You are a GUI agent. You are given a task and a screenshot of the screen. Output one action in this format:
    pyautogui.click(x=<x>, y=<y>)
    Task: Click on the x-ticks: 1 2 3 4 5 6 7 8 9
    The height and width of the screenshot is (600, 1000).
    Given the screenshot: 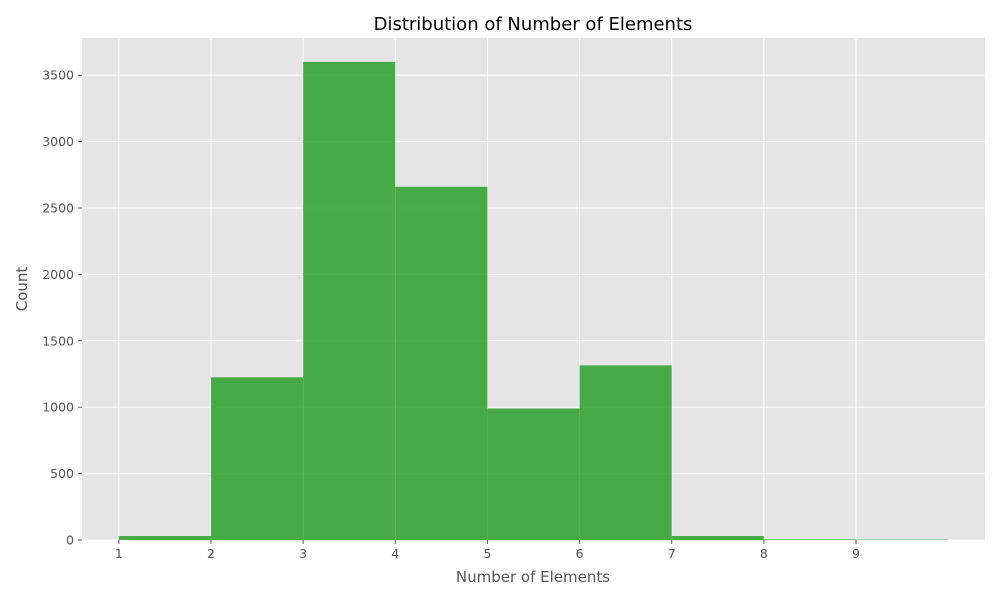 What is the action you would take?
    pyautogui.click(x=487, y=550)
    